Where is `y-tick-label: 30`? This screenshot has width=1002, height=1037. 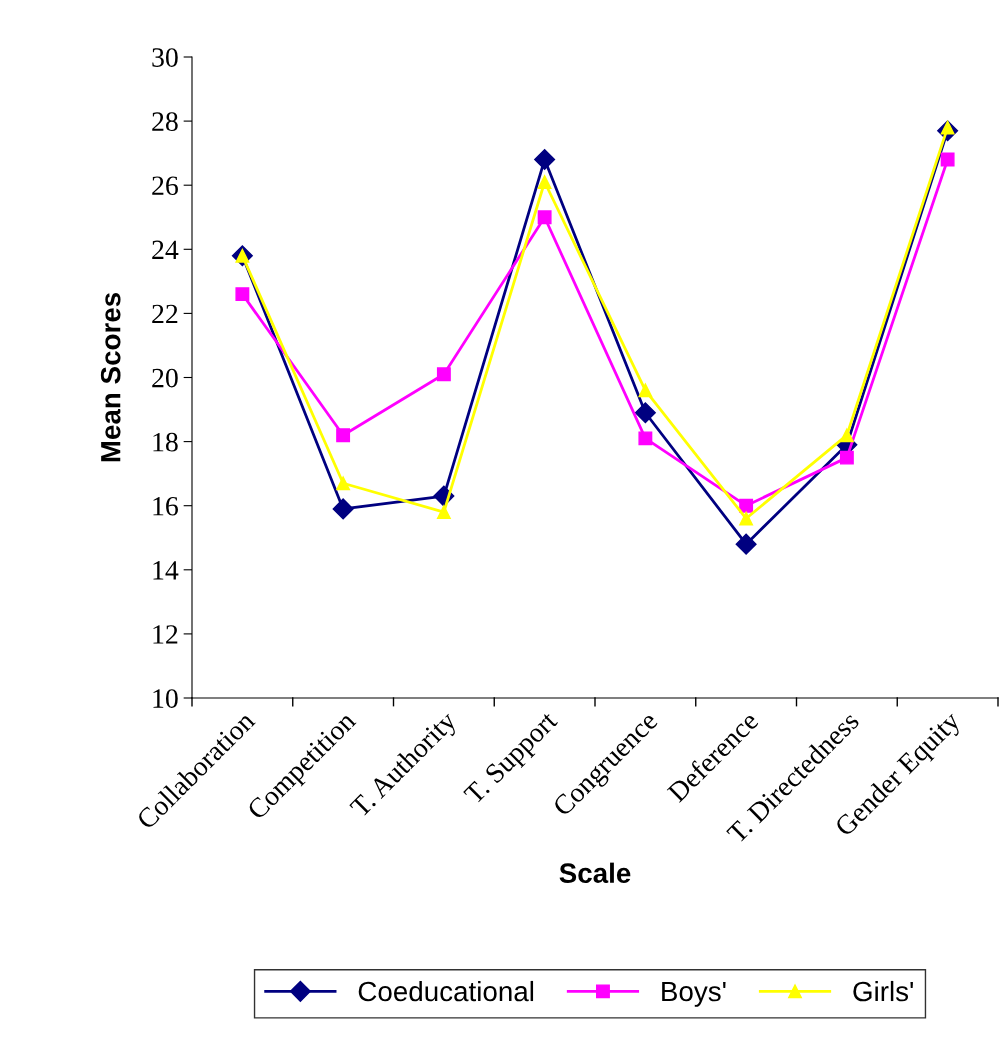 y-tick-label: 30 is located at coordinates (165, 57).